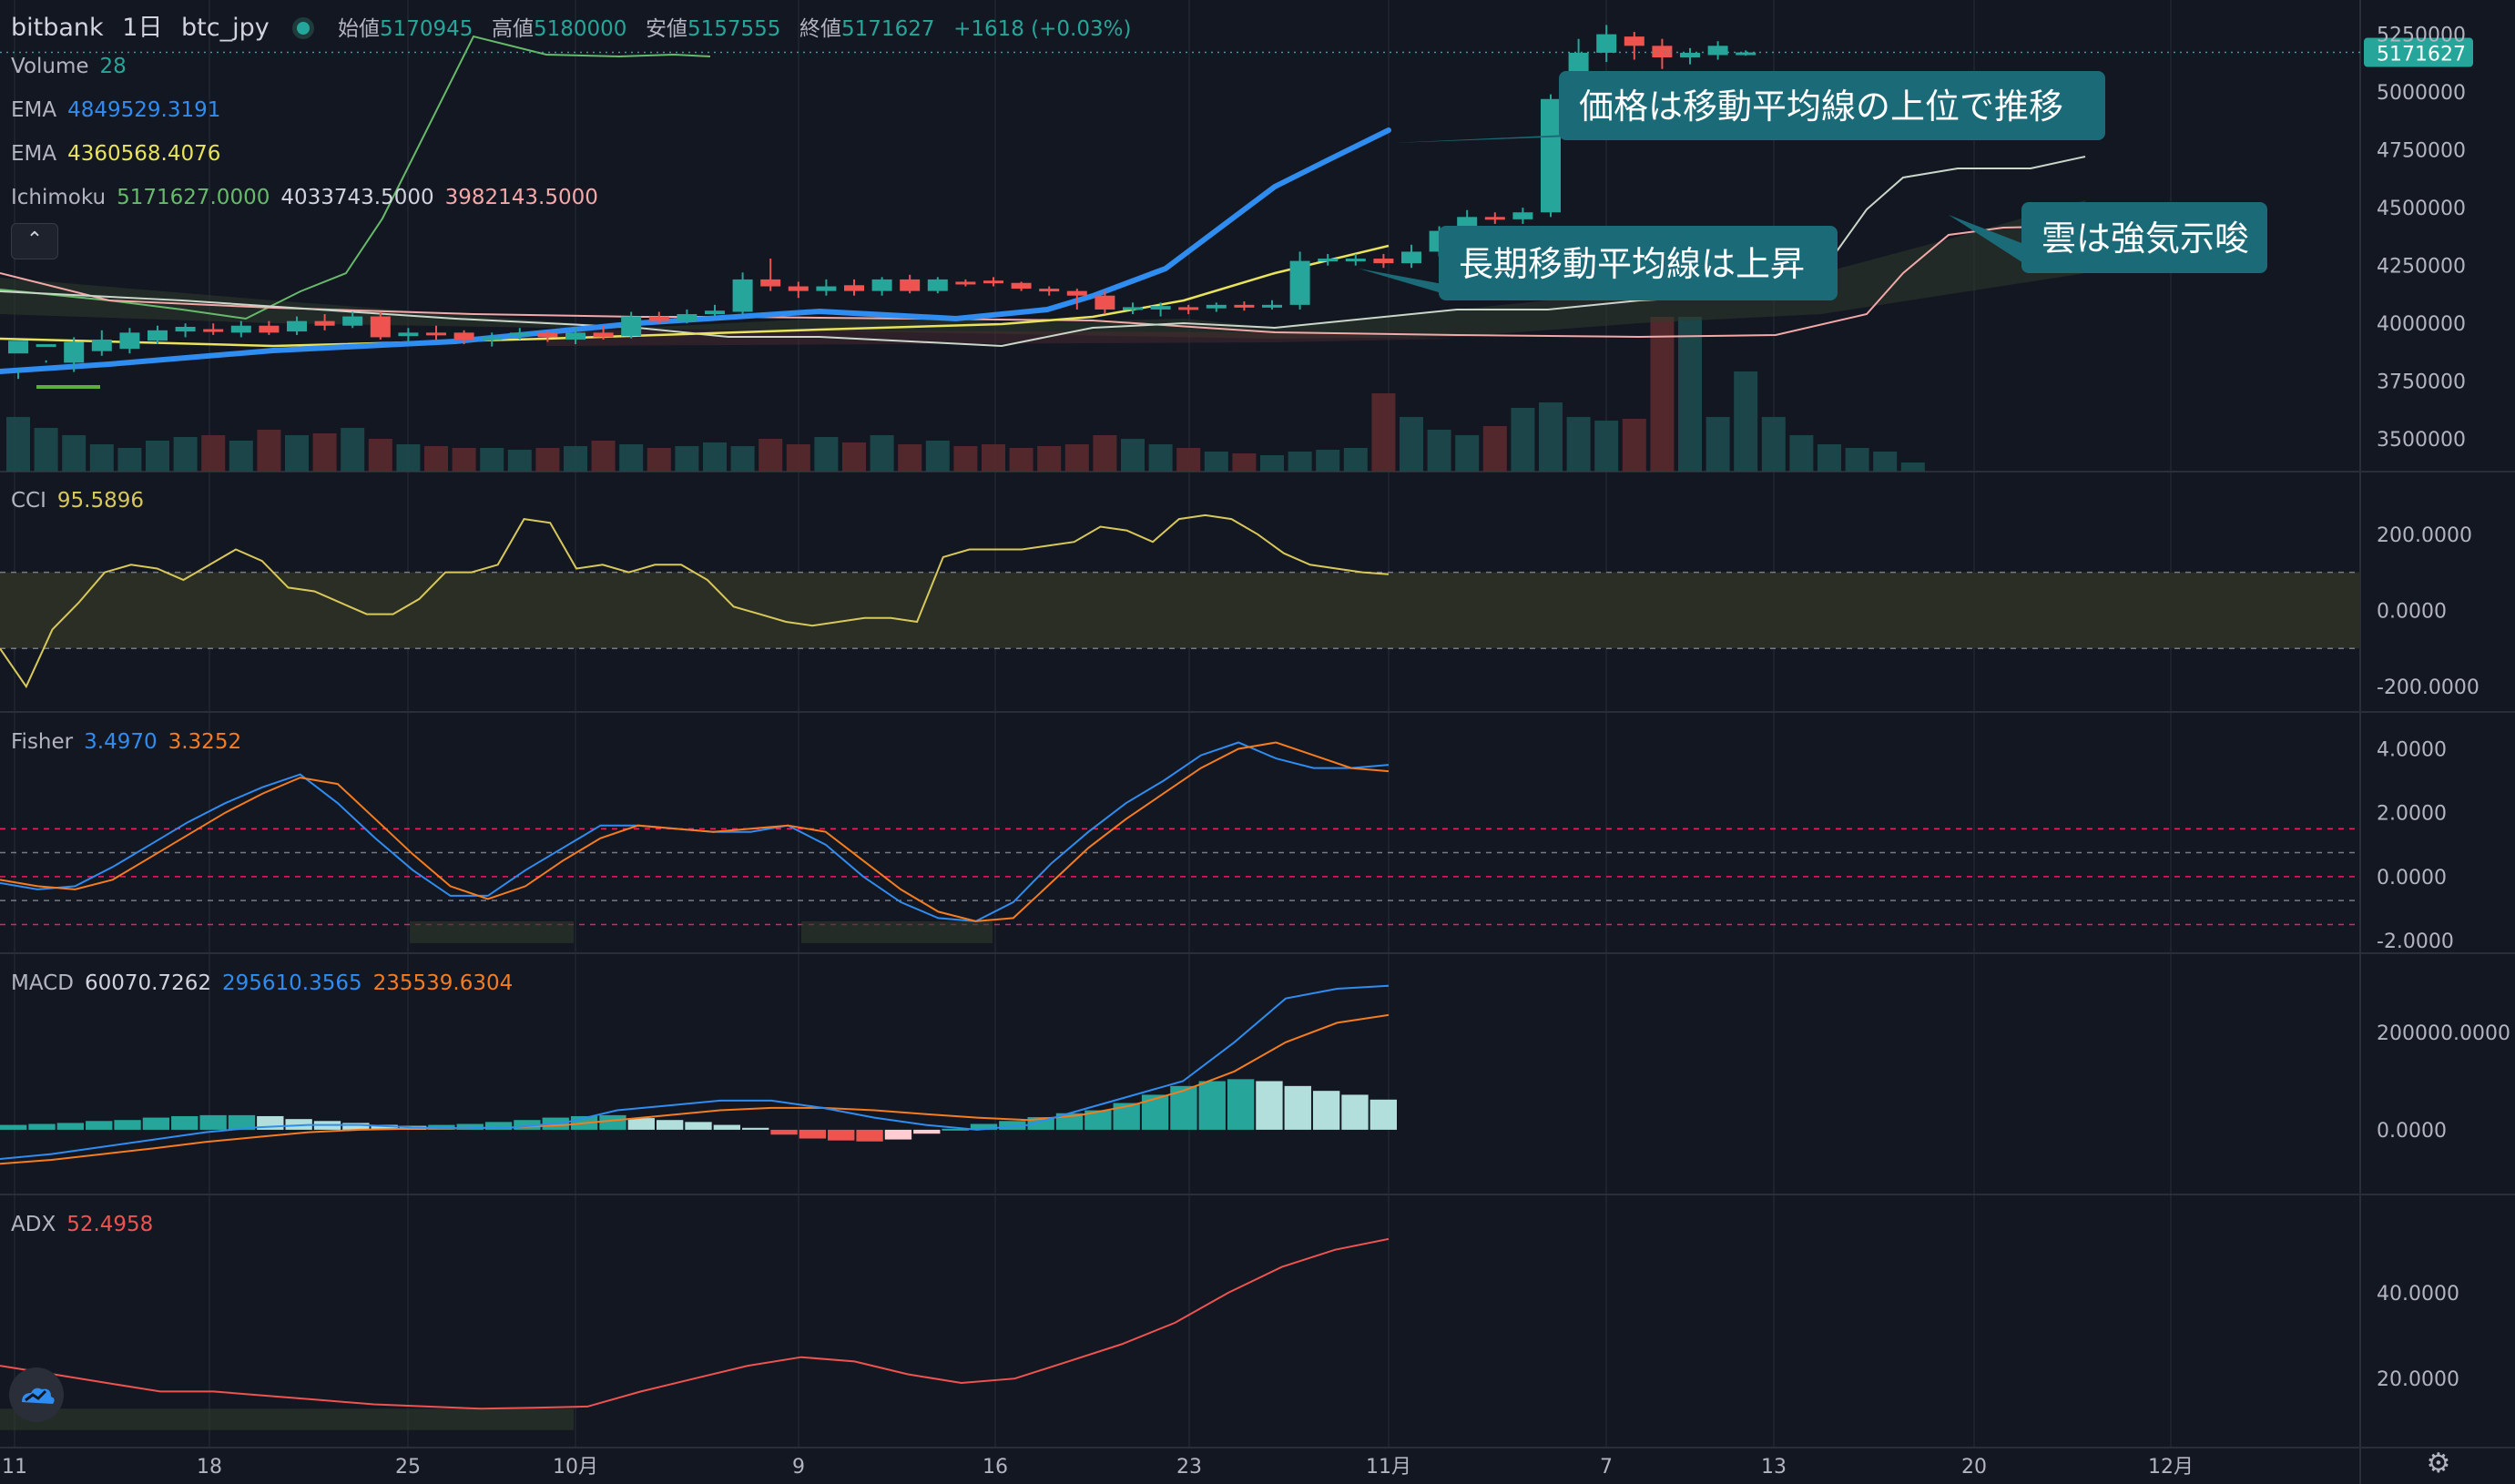 The width and height of the screenshot is (2515, 1484). I want to click on collapse-legend-button: ⌃, so click(34, 241).